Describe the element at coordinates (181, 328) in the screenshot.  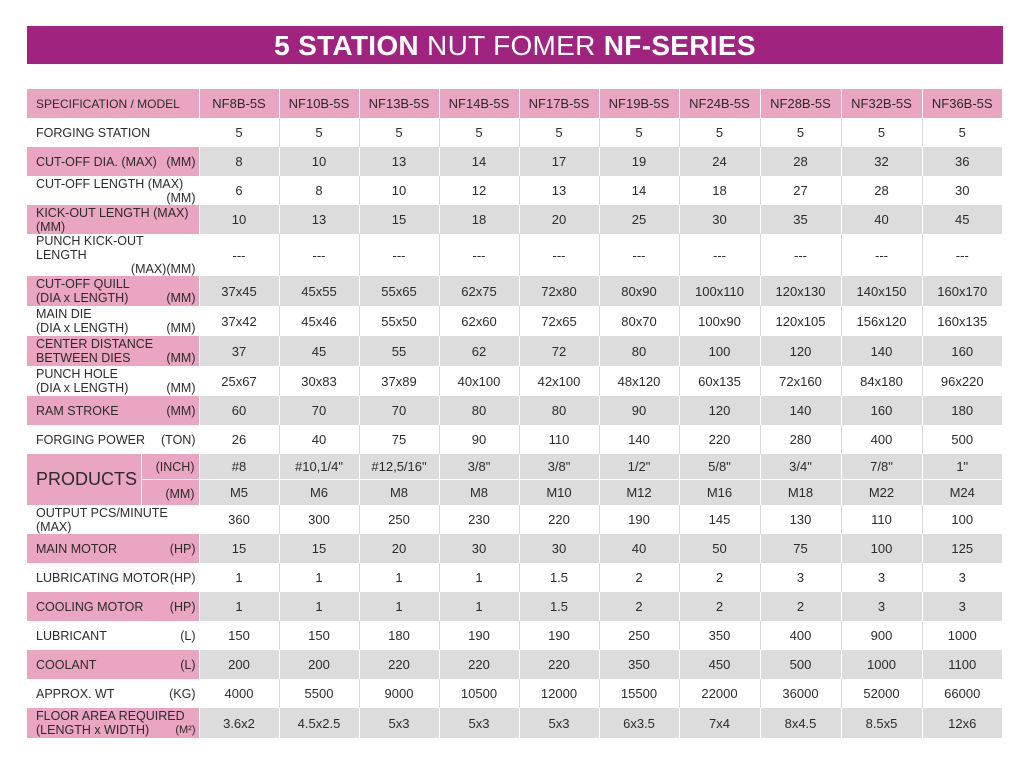
I see `unit-text: (MM)` at that location.